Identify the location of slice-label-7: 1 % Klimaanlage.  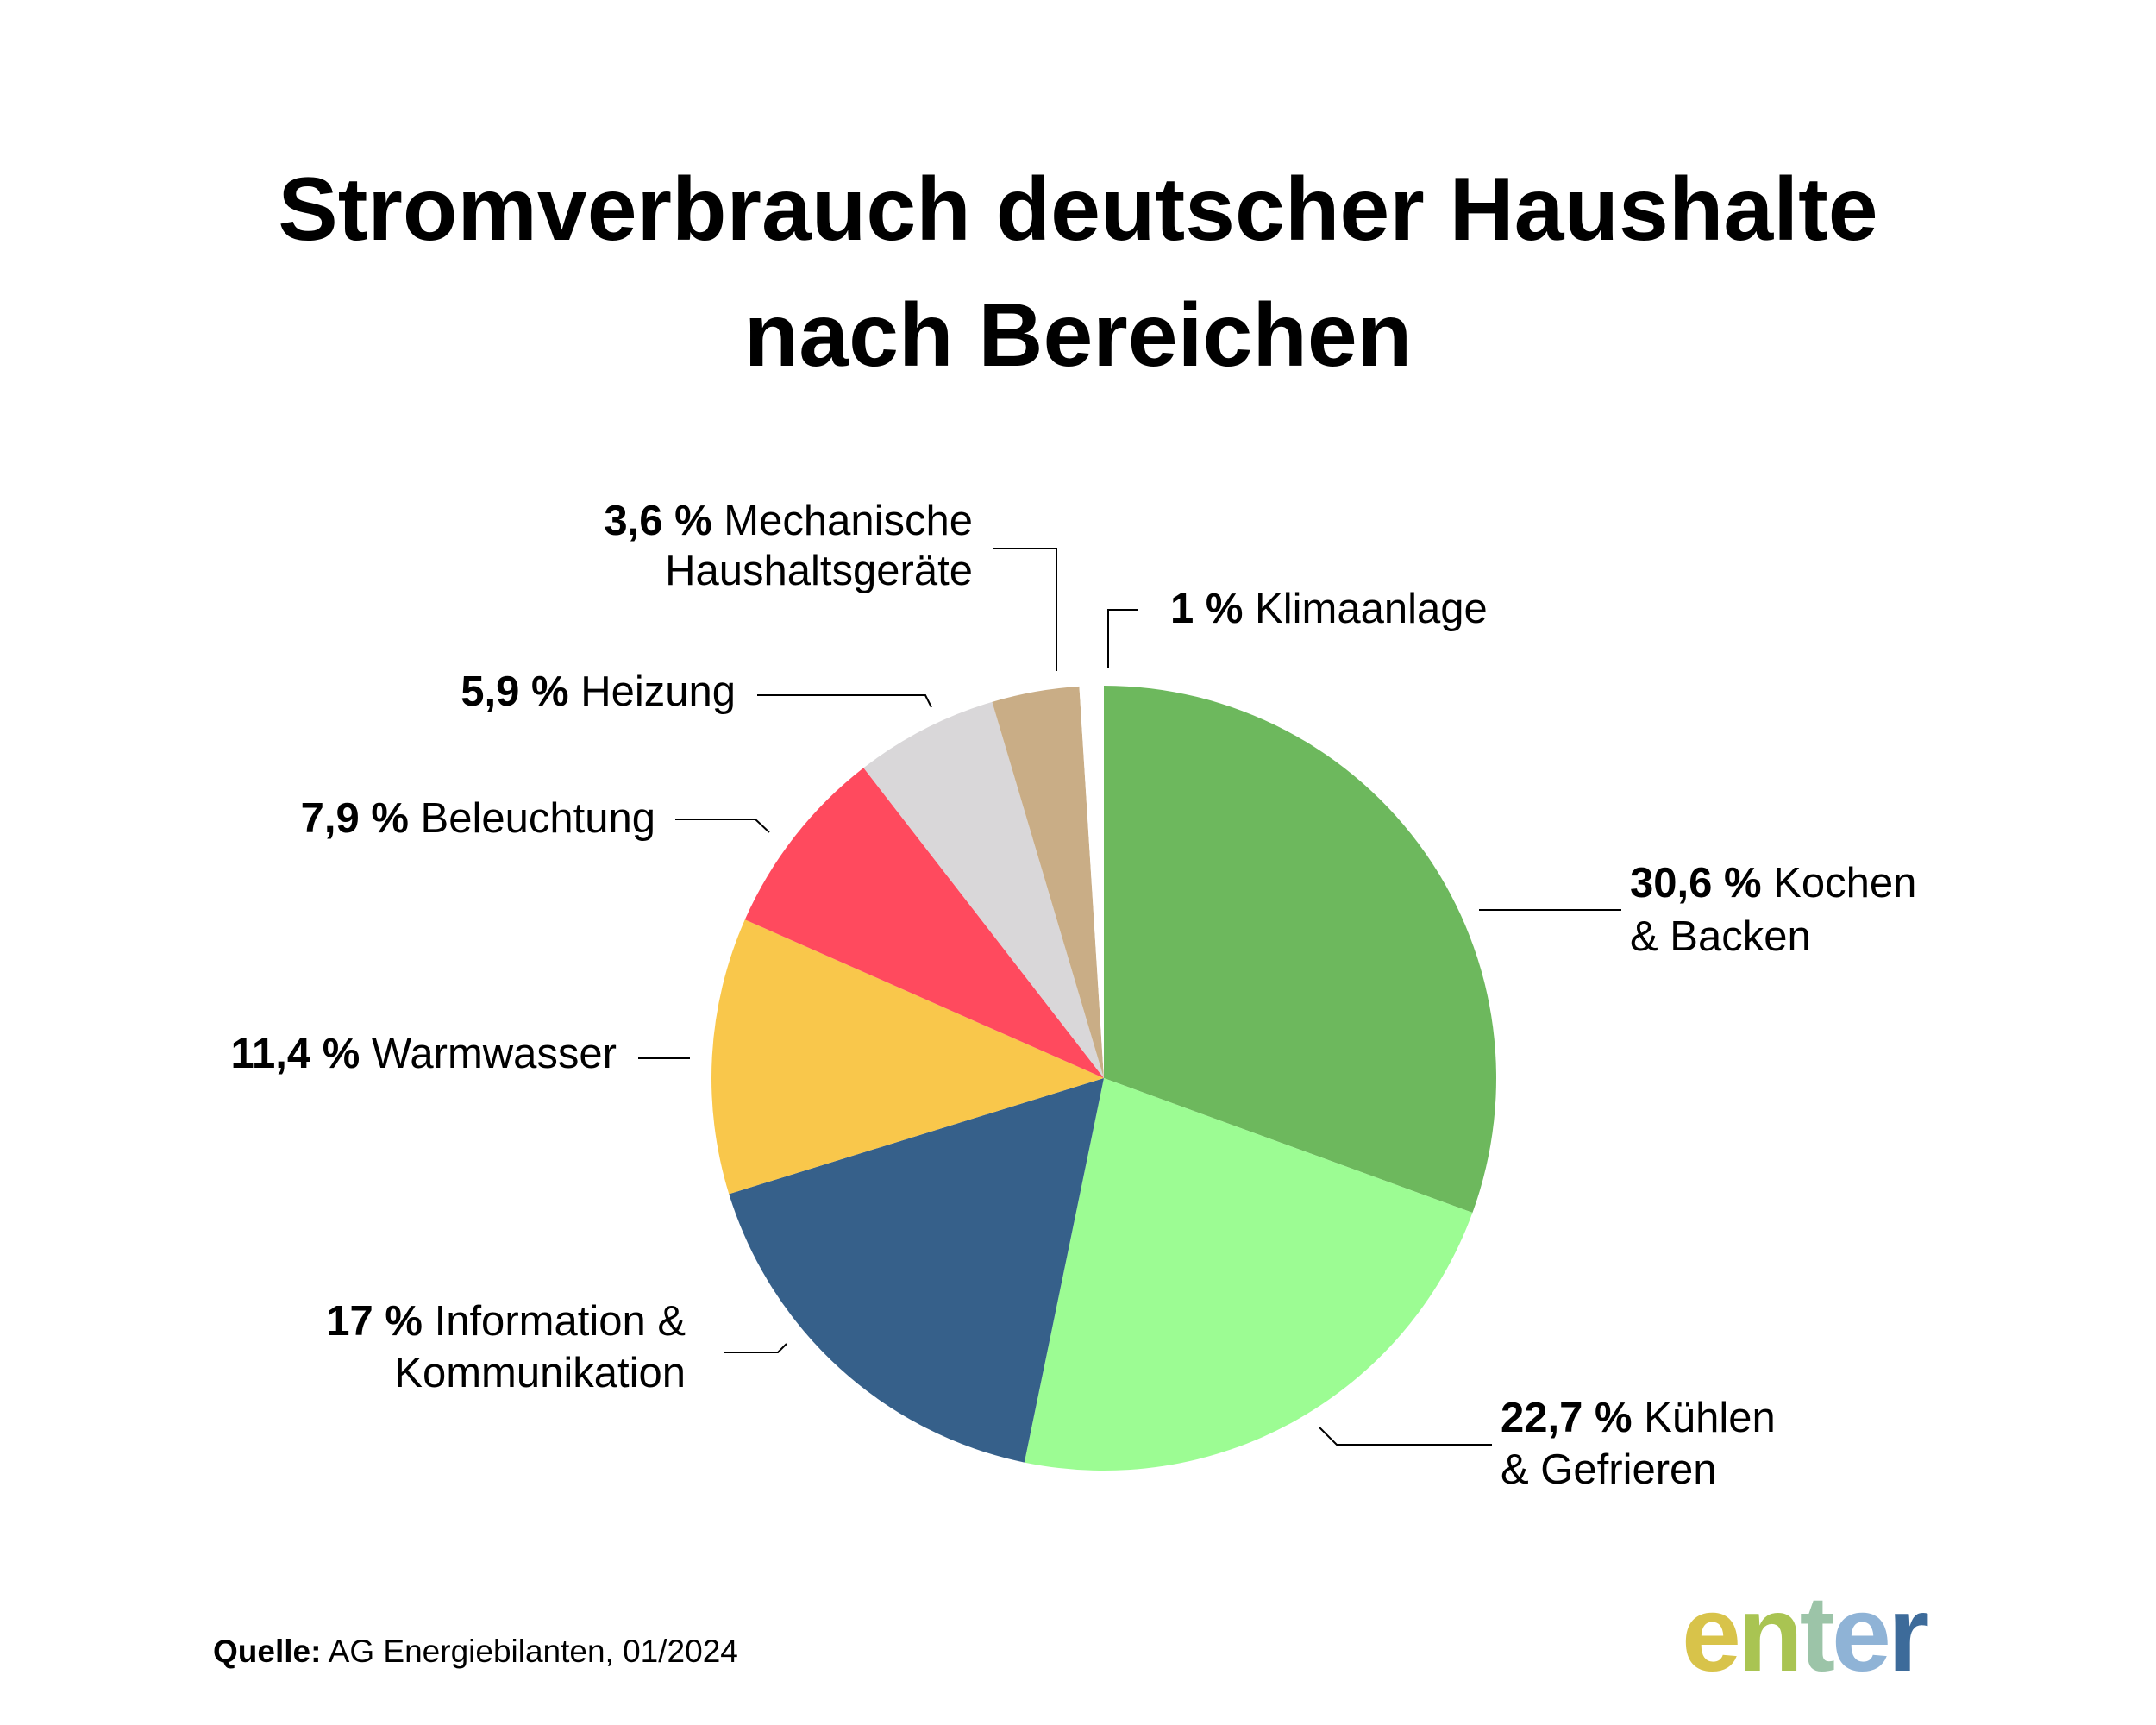
(1329, 609).